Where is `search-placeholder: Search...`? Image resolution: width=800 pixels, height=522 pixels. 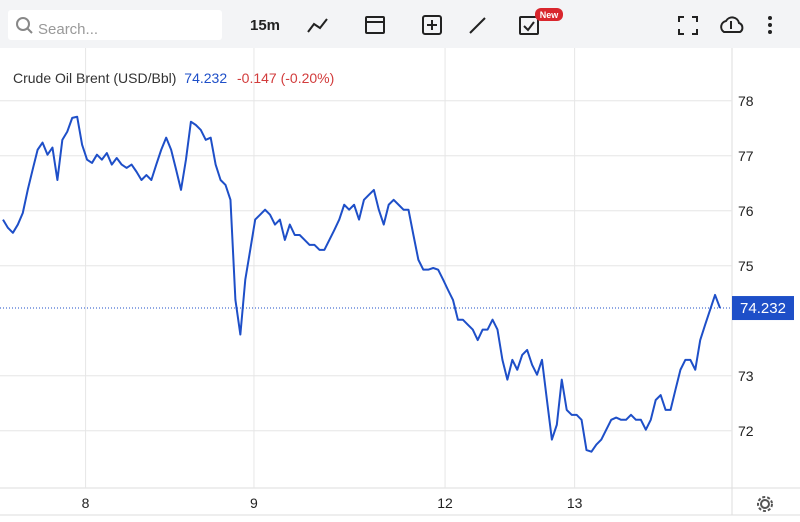
search-placeholder: Search... is located at coordinates (68, 29).